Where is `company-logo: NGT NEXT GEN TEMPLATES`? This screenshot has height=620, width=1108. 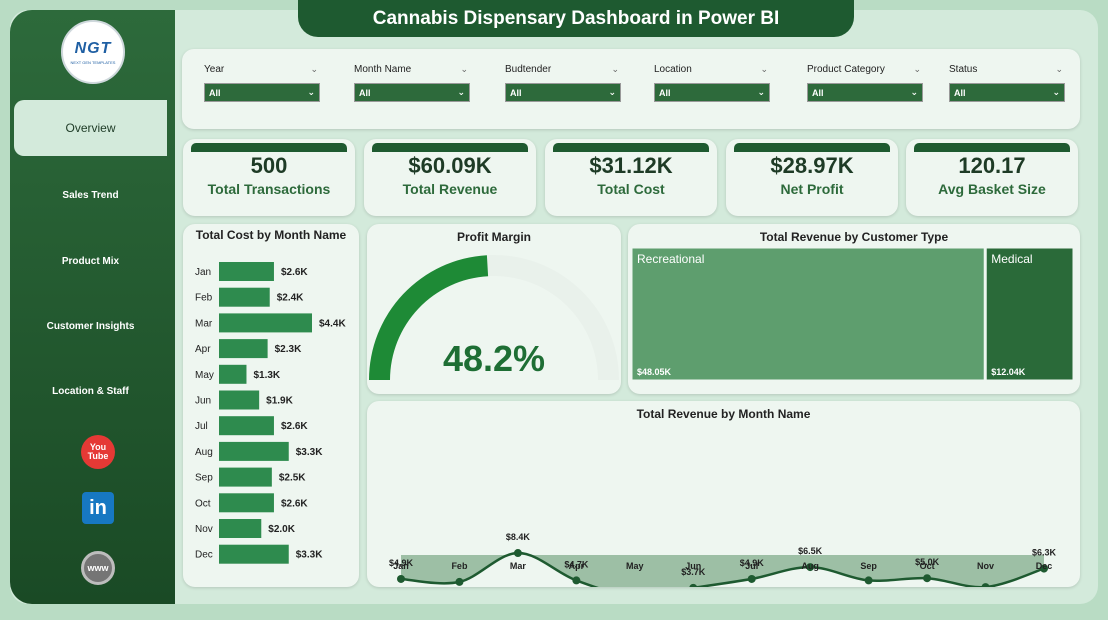 company-logo: NGT NEXT GEN TEMPLATES is located at coordinates (93, 52).